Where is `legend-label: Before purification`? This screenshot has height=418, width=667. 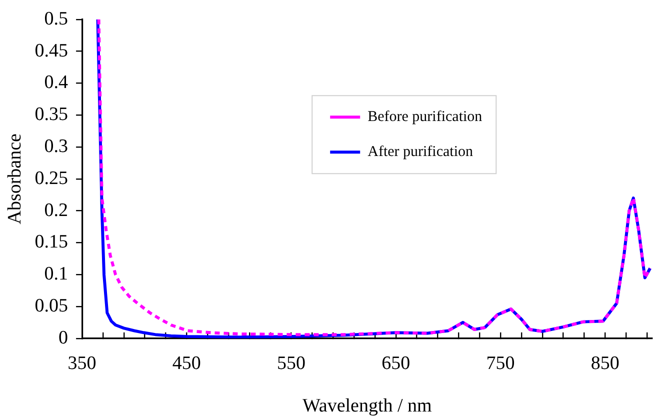
legend-label: Before purification is located at coordinates (425, 117).